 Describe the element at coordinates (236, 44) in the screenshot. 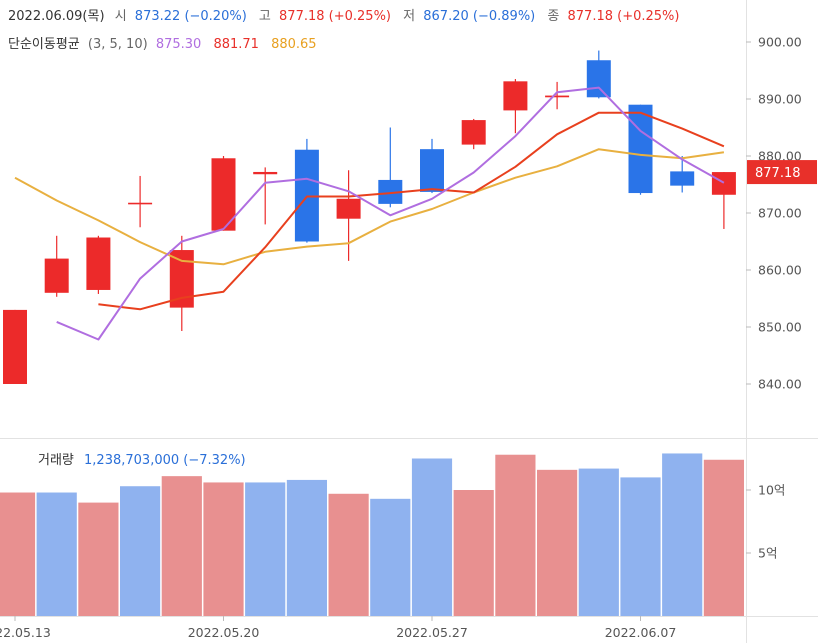

I see `ma5-value: 881.71` at that location.